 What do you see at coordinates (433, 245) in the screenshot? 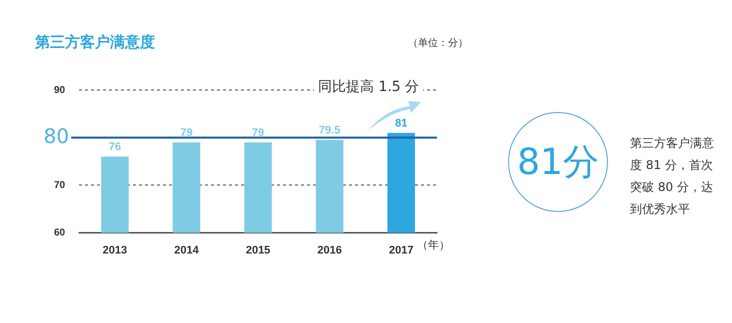
I see `x-axis-title: （年）` at bounding box center [433, 245].